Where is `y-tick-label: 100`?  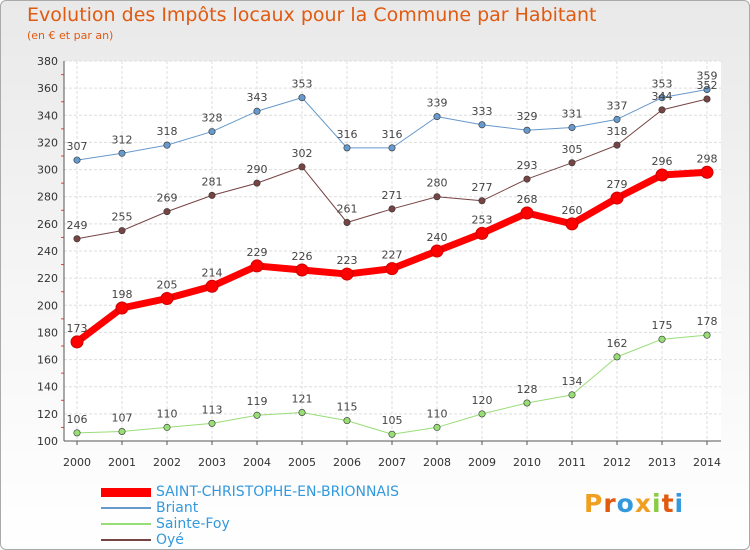 y-tick-label: 100 is located at coordinates (47, 441).